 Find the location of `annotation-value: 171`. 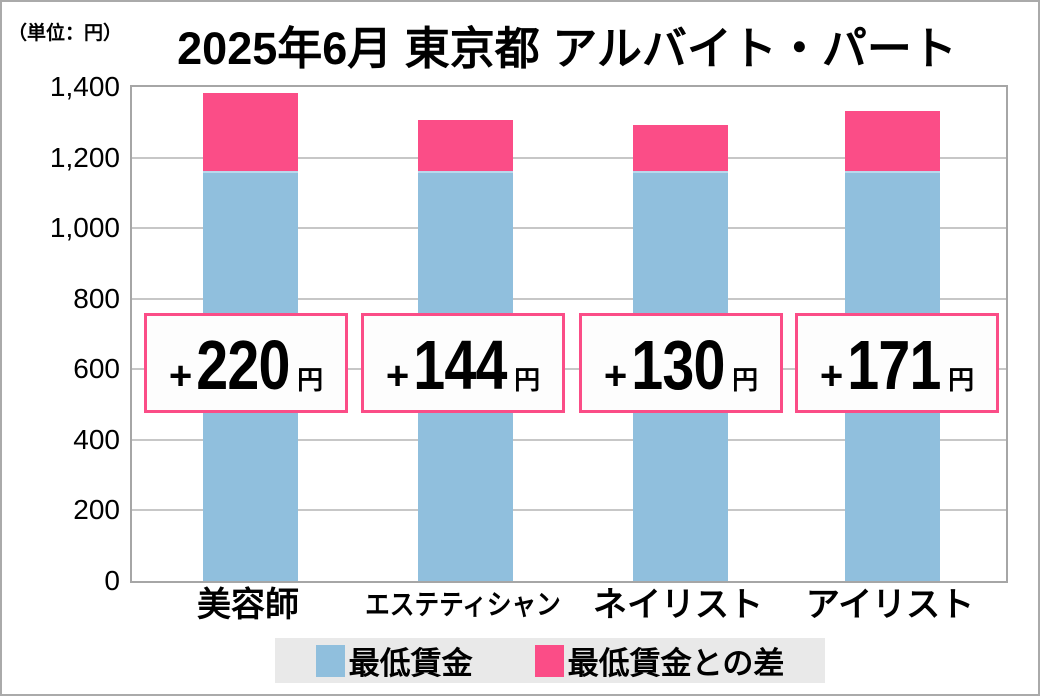

annotation-value: 171 is located at coordinates (894, 365).